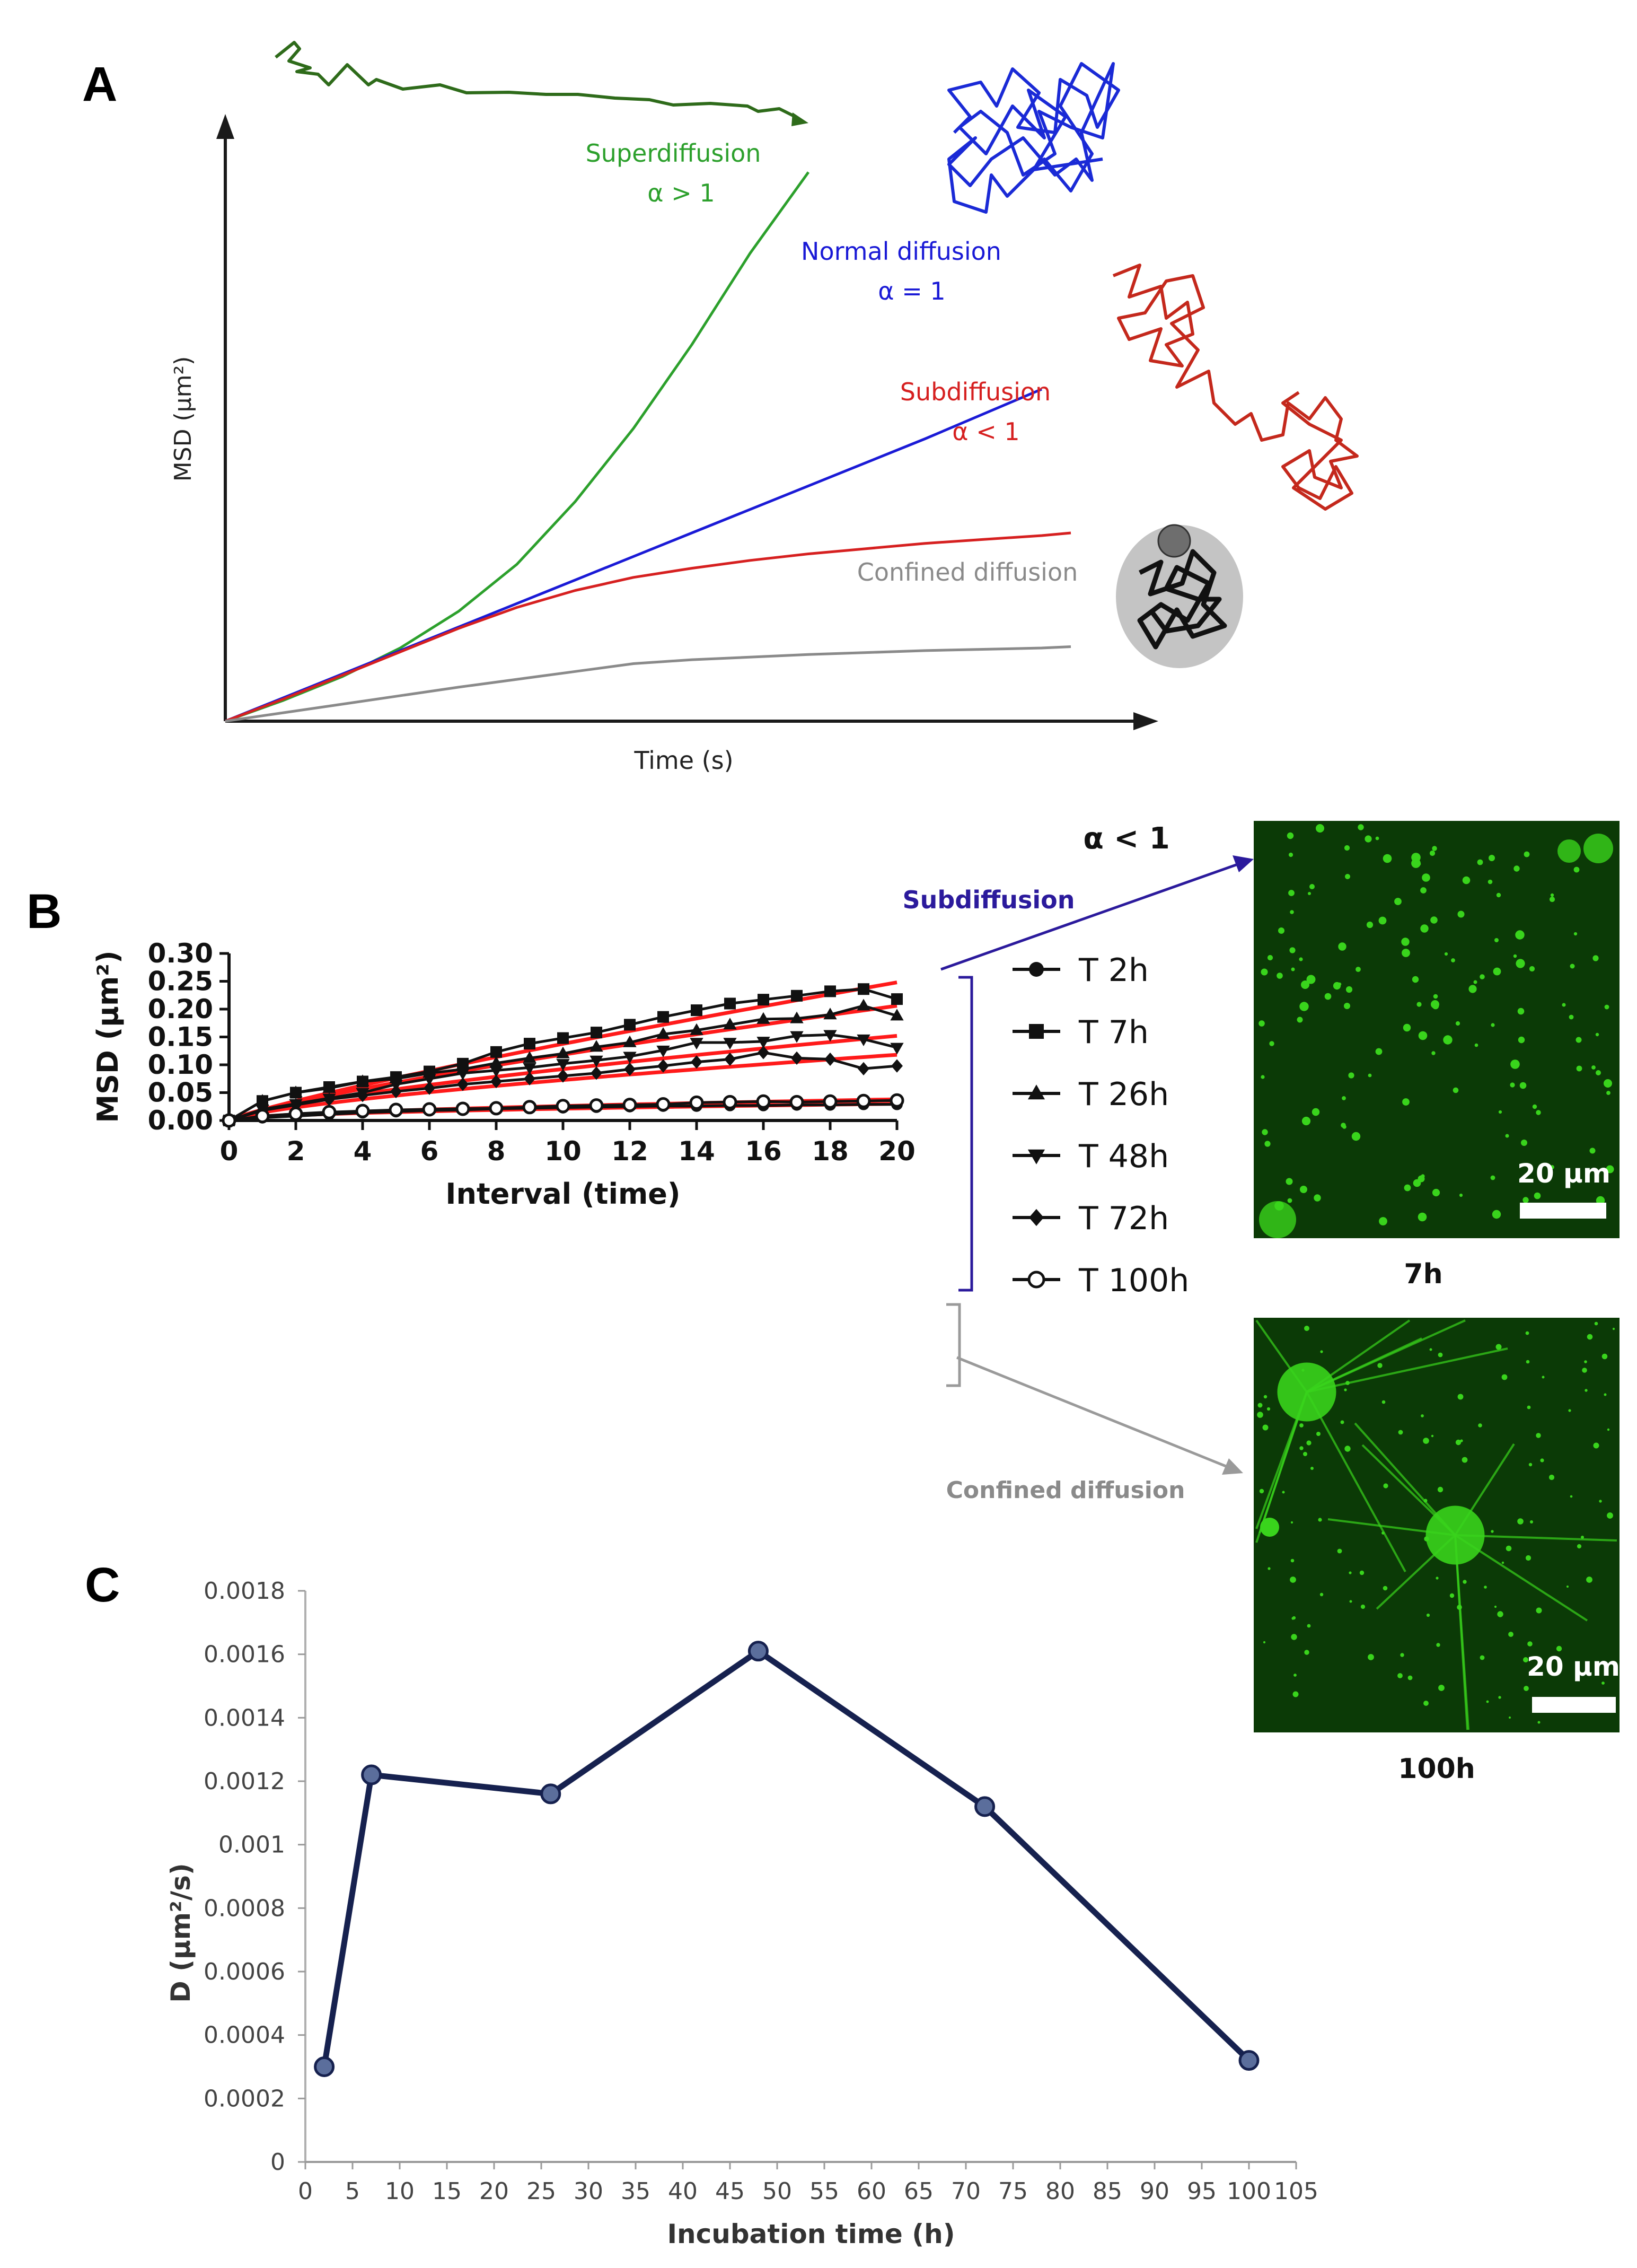 The height and width of the screenshot is (2268, 1637). What do you see at coordinates (911, 291) in the screenshot?
I see `normal-diffusion-alpha: α = 1` at bounding box center [911, 291].